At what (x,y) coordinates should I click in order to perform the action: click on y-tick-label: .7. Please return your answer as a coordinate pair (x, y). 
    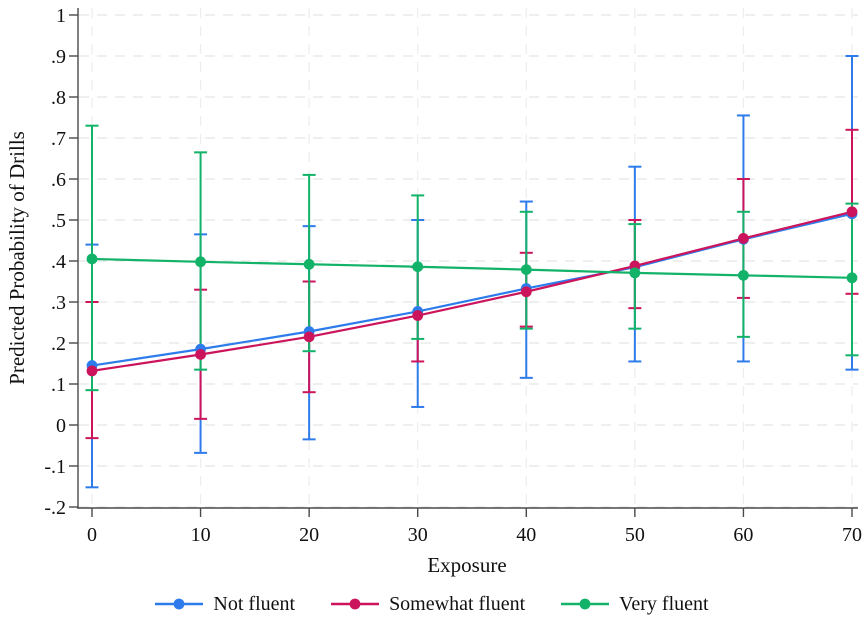
    Looking at the image, I should click on (58, 139).